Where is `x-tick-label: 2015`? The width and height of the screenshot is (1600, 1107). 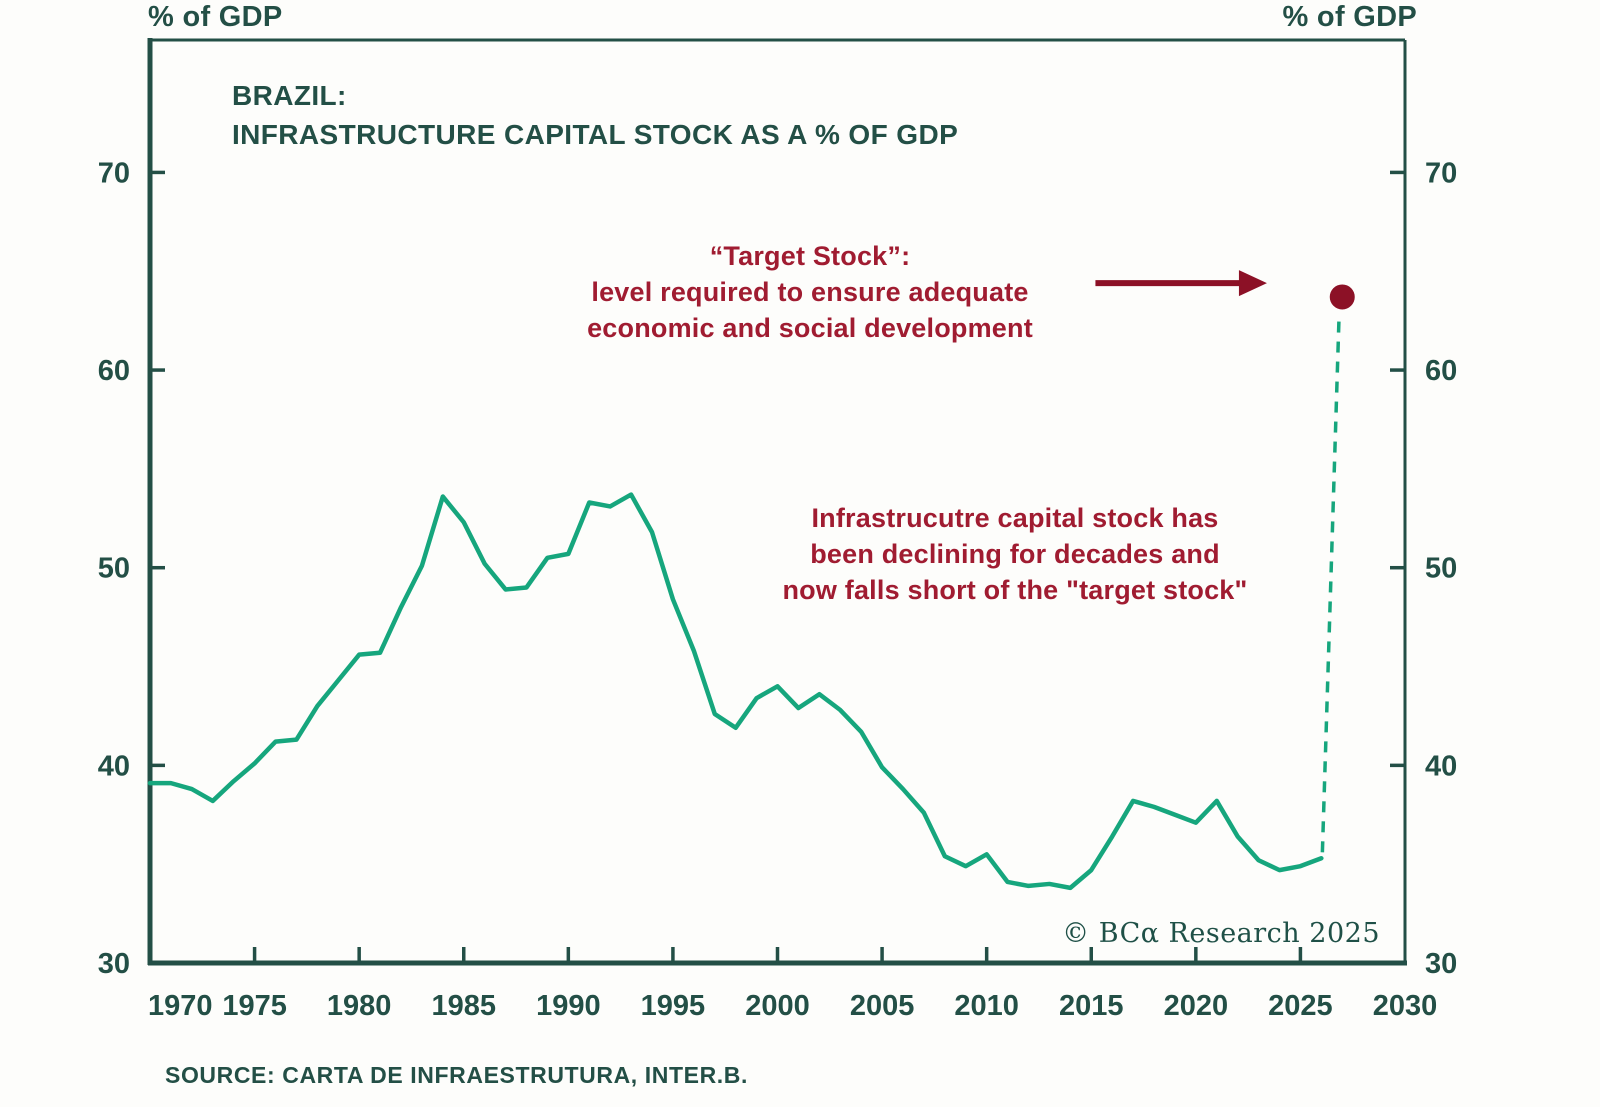
x-tick-label: 2015 is located at coordinates (1091, 1006).